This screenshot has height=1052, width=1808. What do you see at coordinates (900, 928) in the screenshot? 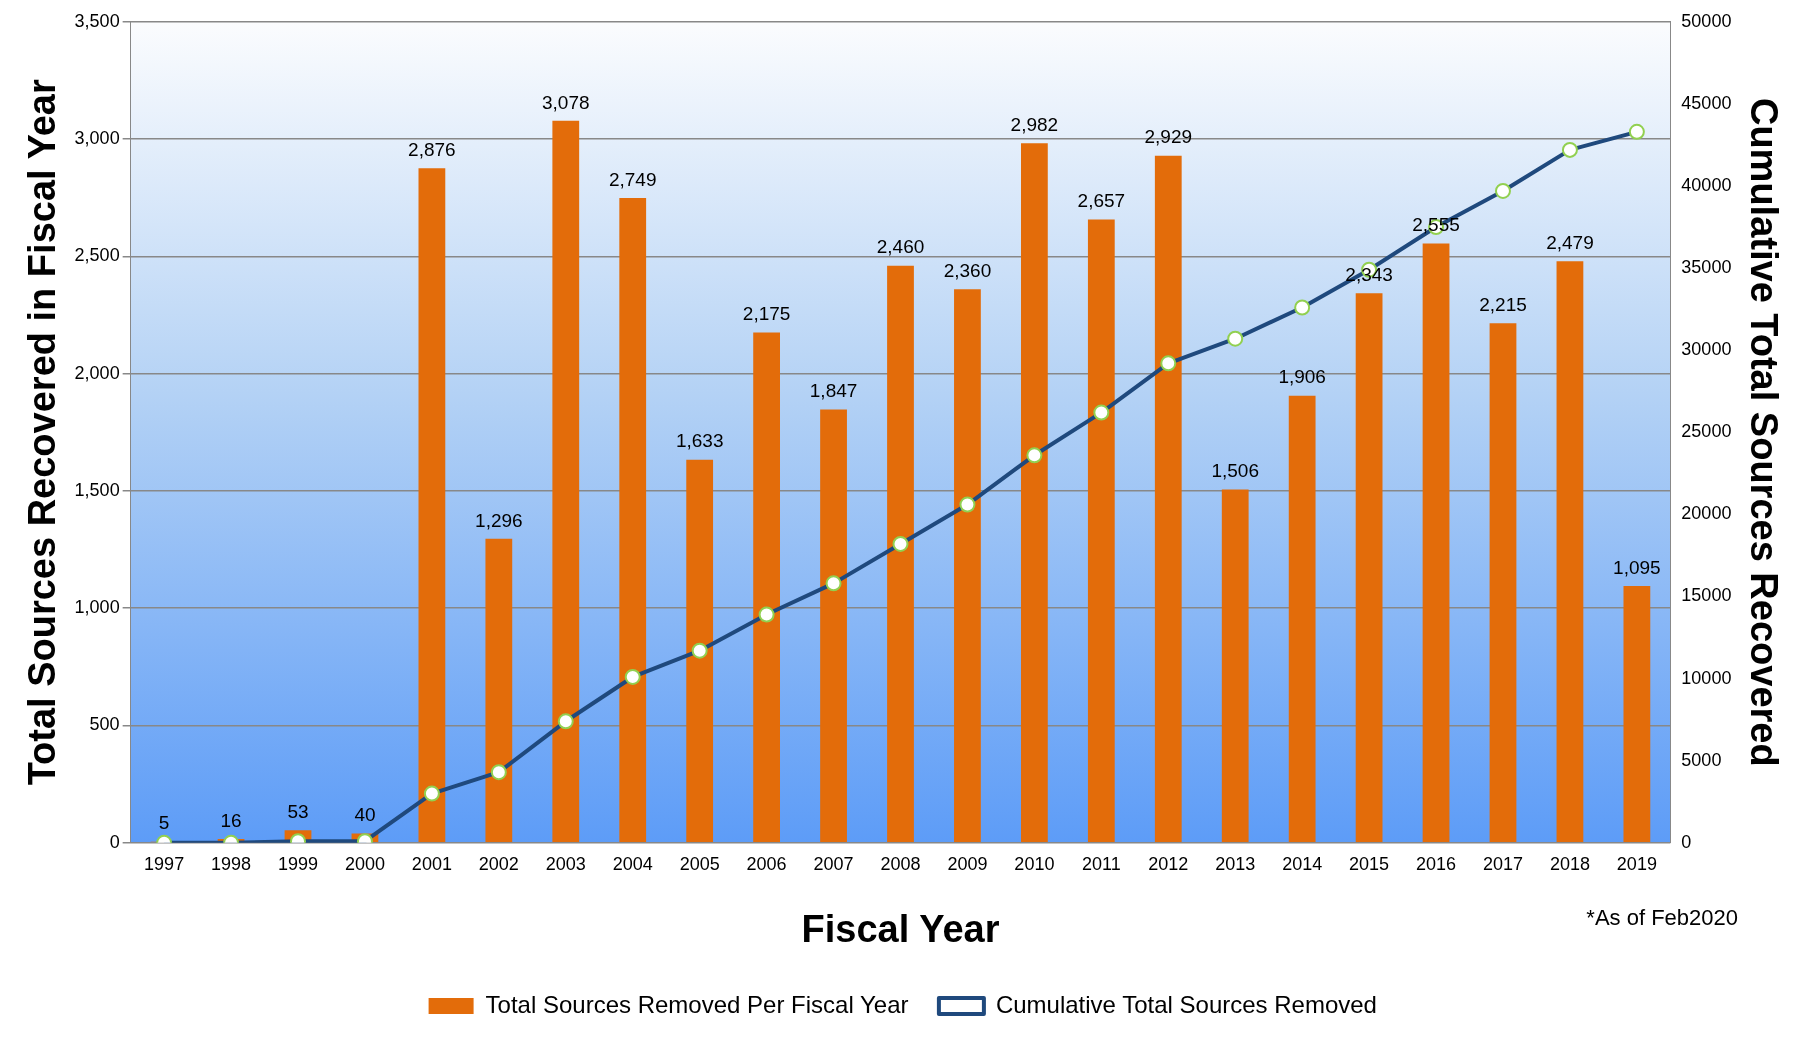
I see `x-axis-title: Fiscal Year` at bounding box center [900, 928].